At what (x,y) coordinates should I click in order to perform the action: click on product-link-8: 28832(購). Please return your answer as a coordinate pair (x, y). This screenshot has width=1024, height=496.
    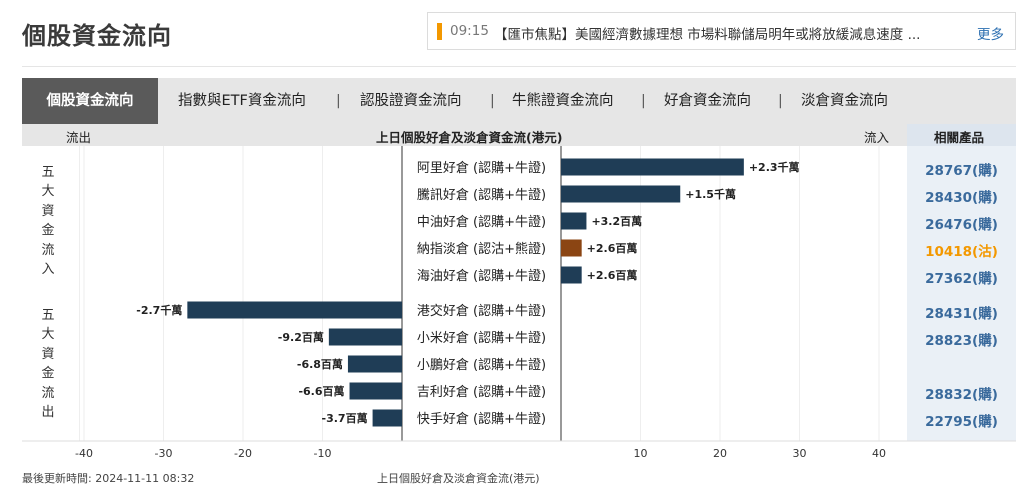
    Looking at the image, I should click on (961, 395).